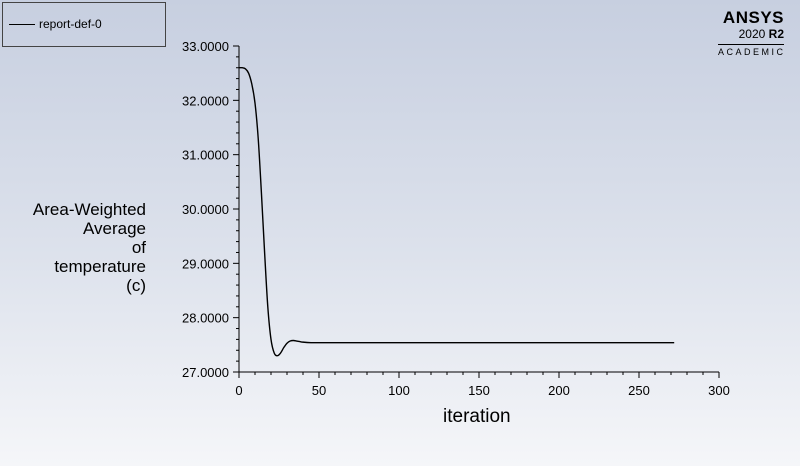  I want to click on y-tick-label: 28.0000, so click(205, 318).